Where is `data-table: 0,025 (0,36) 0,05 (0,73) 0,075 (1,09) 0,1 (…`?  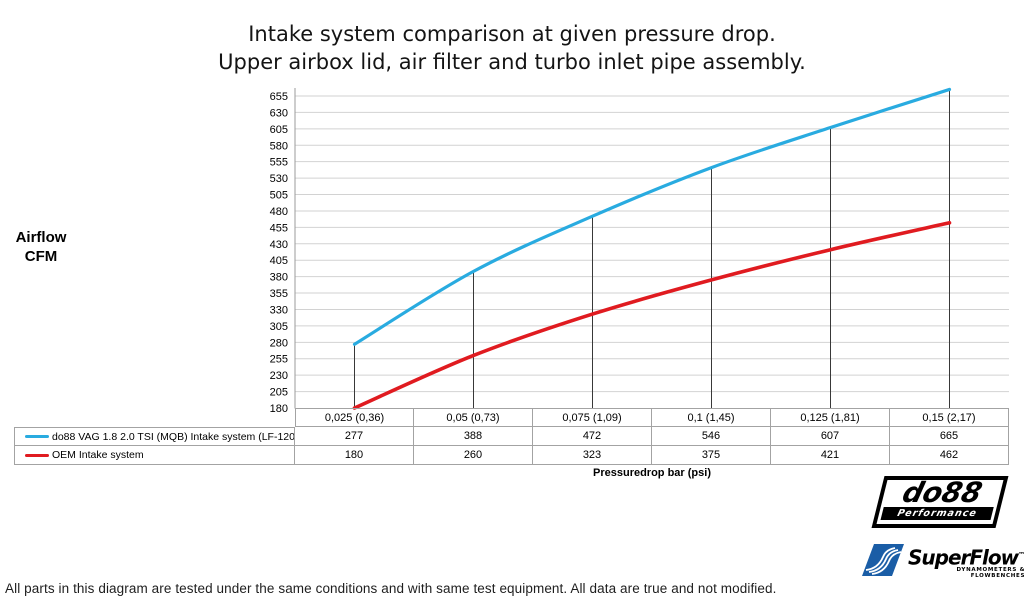 data-table: 0,025 (0,36) 0,05 (0,73) 0,075 (1,09) 0,1 (… is located at coordinates (511, 436).